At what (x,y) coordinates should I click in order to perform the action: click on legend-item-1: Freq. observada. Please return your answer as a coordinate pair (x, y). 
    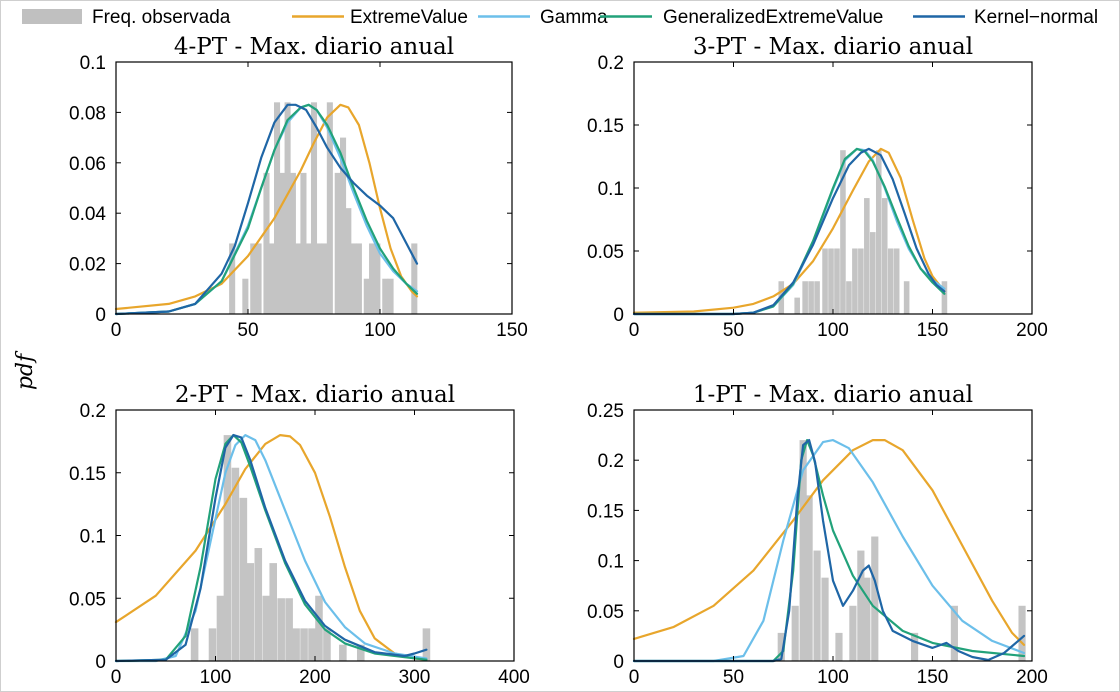
    Looking at the image, I should click on (126, 17).